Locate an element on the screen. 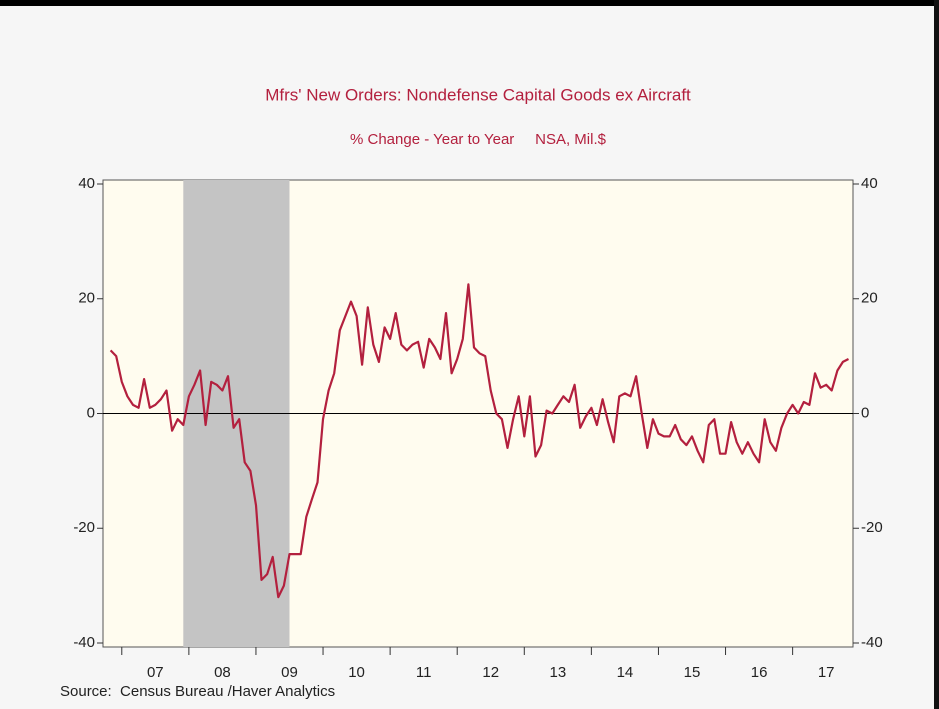  y2-tick-label: 0 is located at coordinates (865, 412).